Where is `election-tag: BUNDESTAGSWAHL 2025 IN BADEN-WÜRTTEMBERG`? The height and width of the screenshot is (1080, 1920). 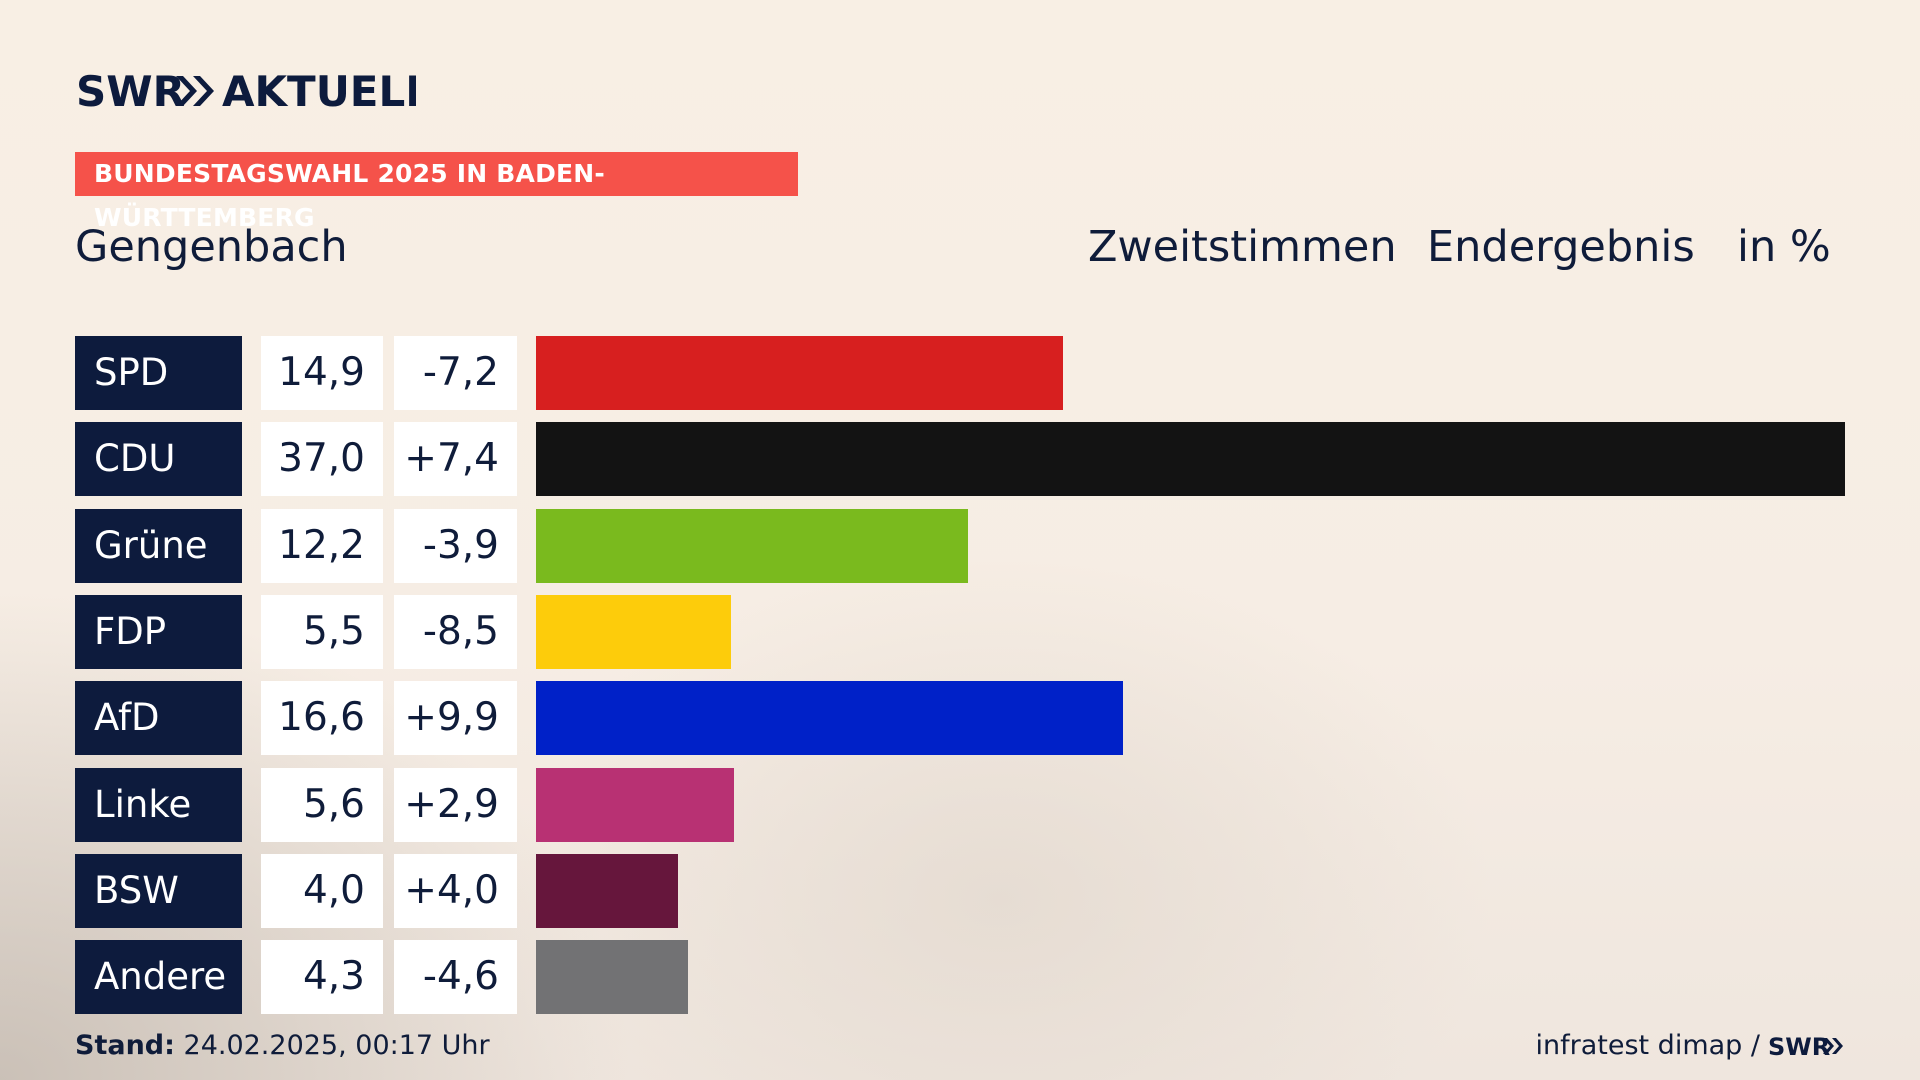
election-tag: BUNDESTAGSWAHL 2025 IN BADEN-WÜRTTEMBERG is located at coordinates (436, 192).